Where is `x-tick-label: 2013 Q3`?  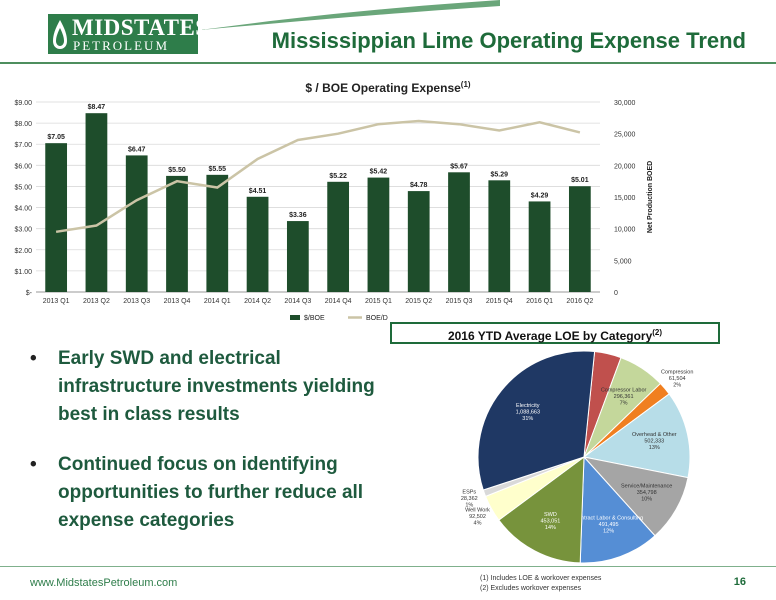
x-tick-label: 2013 Q3 is located at coordinates (136, 301).